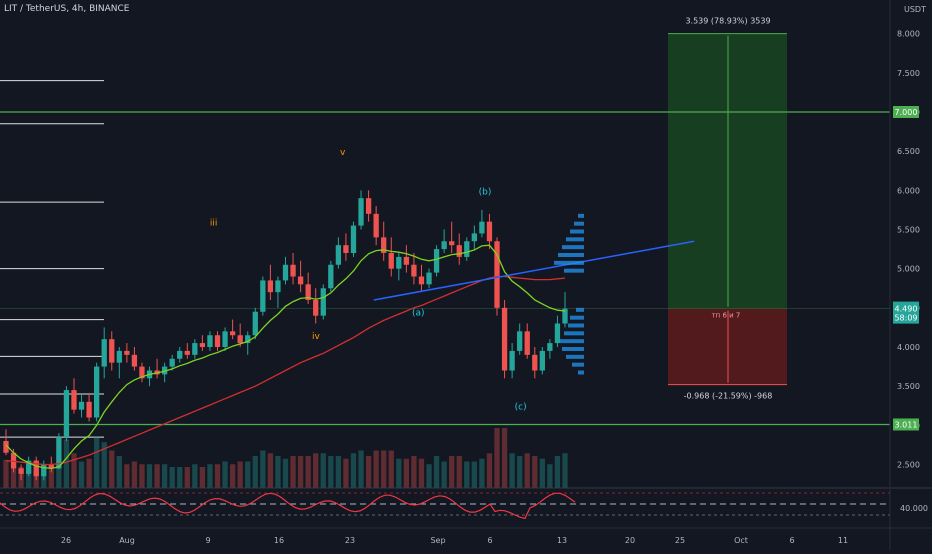  What do you see at coordinates (905, 318) in the screenshot?
I see `countdown-label: 58:09` at bounding box center [905, 318].